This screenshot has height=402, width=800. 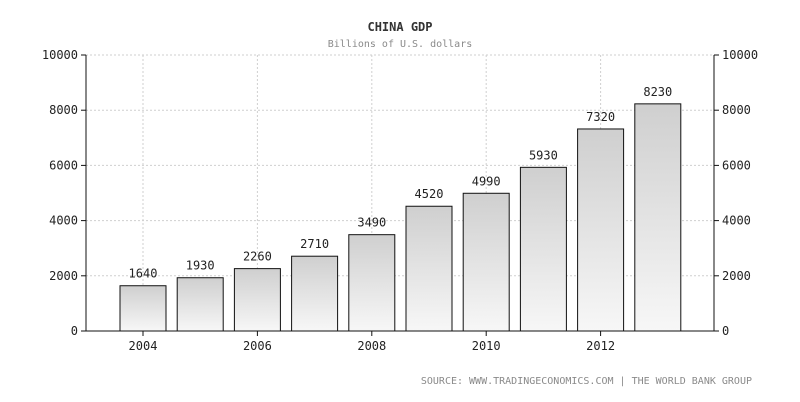 I want to click on y-tick-label-right: 8000, so click(x=736, y=110).